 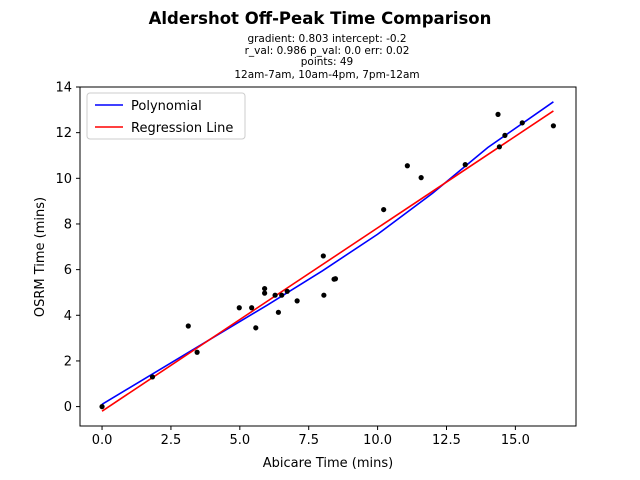 I want to click on legend-label-regression-line: Regression Line, so click(x=182, y=128).